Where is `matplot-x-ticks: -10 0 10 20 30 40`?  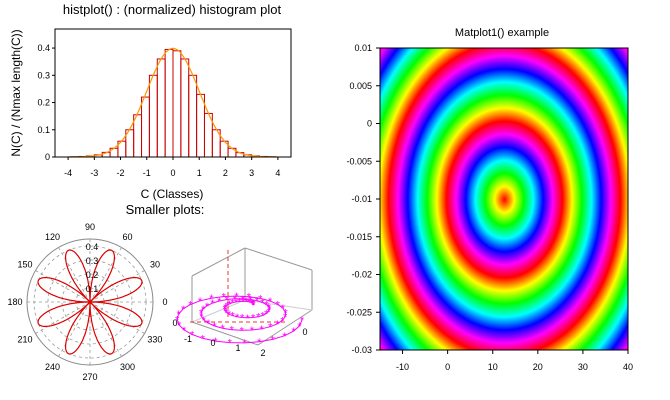
matplot-x-ticks: -10 0 10 20 30 40 is located at coordinates (514, 361).